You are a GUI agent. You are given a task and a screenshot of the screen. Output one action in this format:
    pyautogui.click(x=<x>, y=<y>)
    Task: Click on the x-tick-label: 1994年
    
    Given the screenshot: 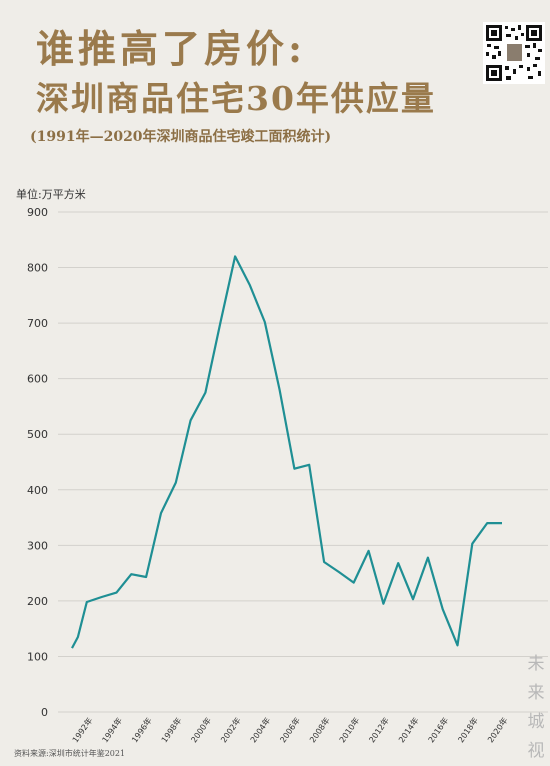 What is the action you would take?
    pyautogui.click(x=112, y=729)
    